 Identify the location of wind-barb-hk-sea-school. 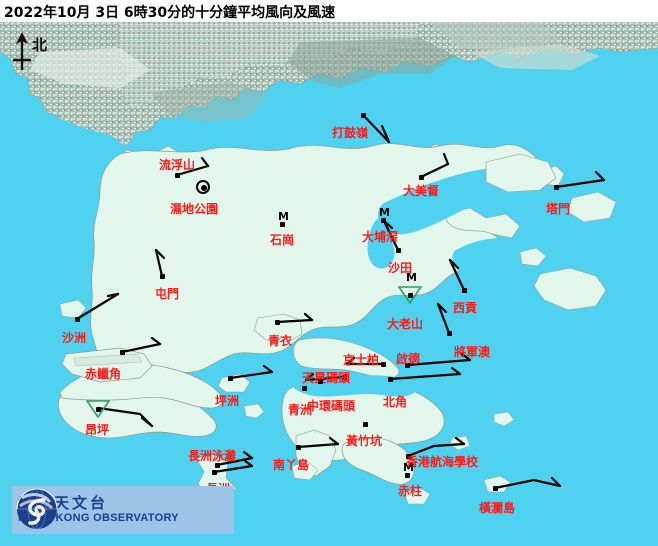
(436, 447).